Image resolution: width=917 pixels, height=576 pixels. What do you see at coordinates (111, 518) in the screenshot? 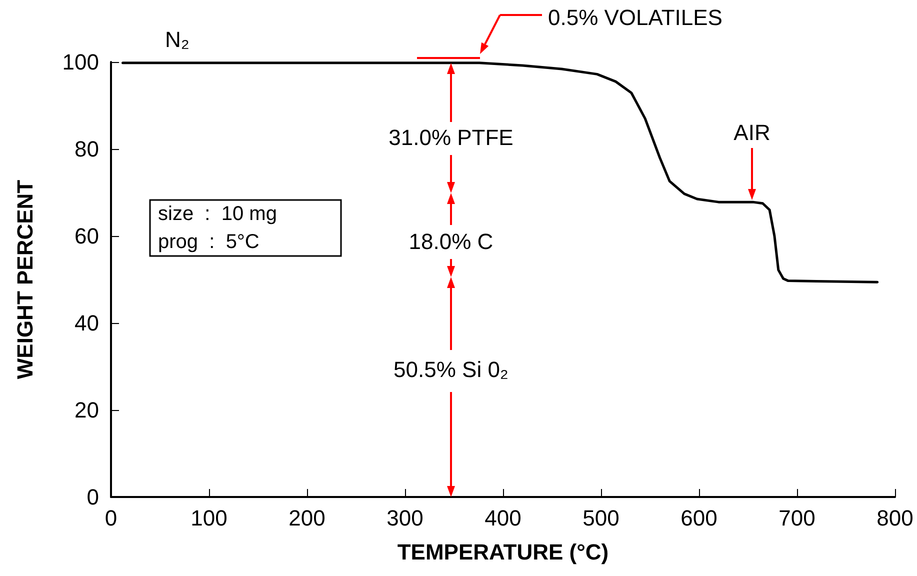
I see `x-tick-label: 0` at bounding box center [111, 518].